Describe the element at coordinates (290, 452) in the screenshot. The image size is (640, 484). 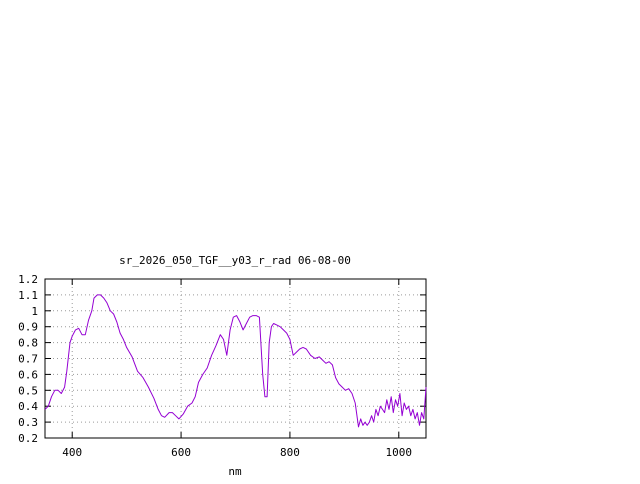
I see `x-tick-label: 800` at that location.